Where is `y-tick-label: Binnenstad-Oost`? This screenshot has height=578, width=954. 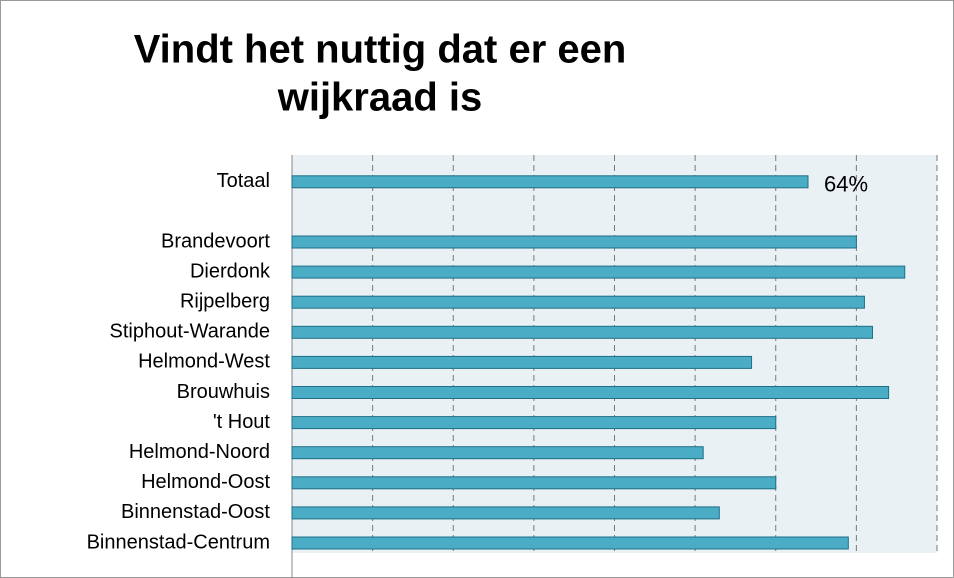
y-tick-label: Binnenstad-Oost is located at coordinates (195, 512).